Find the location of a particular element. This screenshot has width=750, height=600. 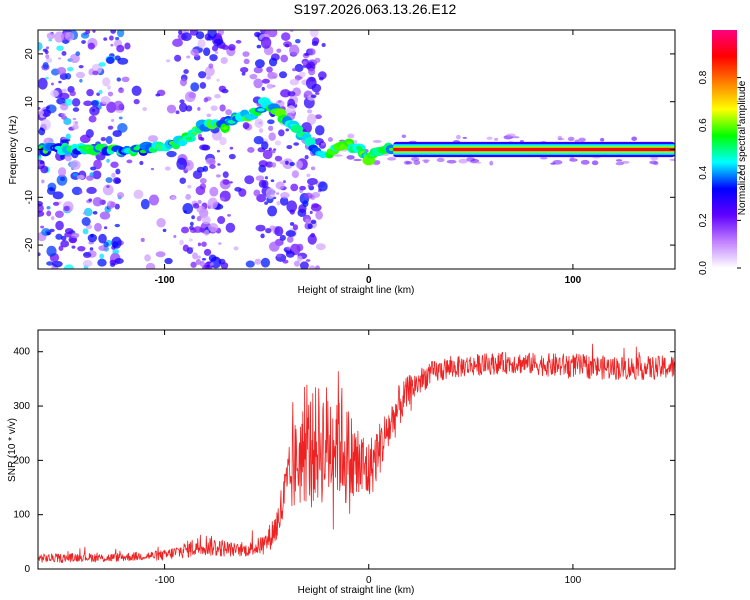

colorbar-ticks: 0.0 0.2 0.4 0.6 0.8 is located at coordinates (719, 172).